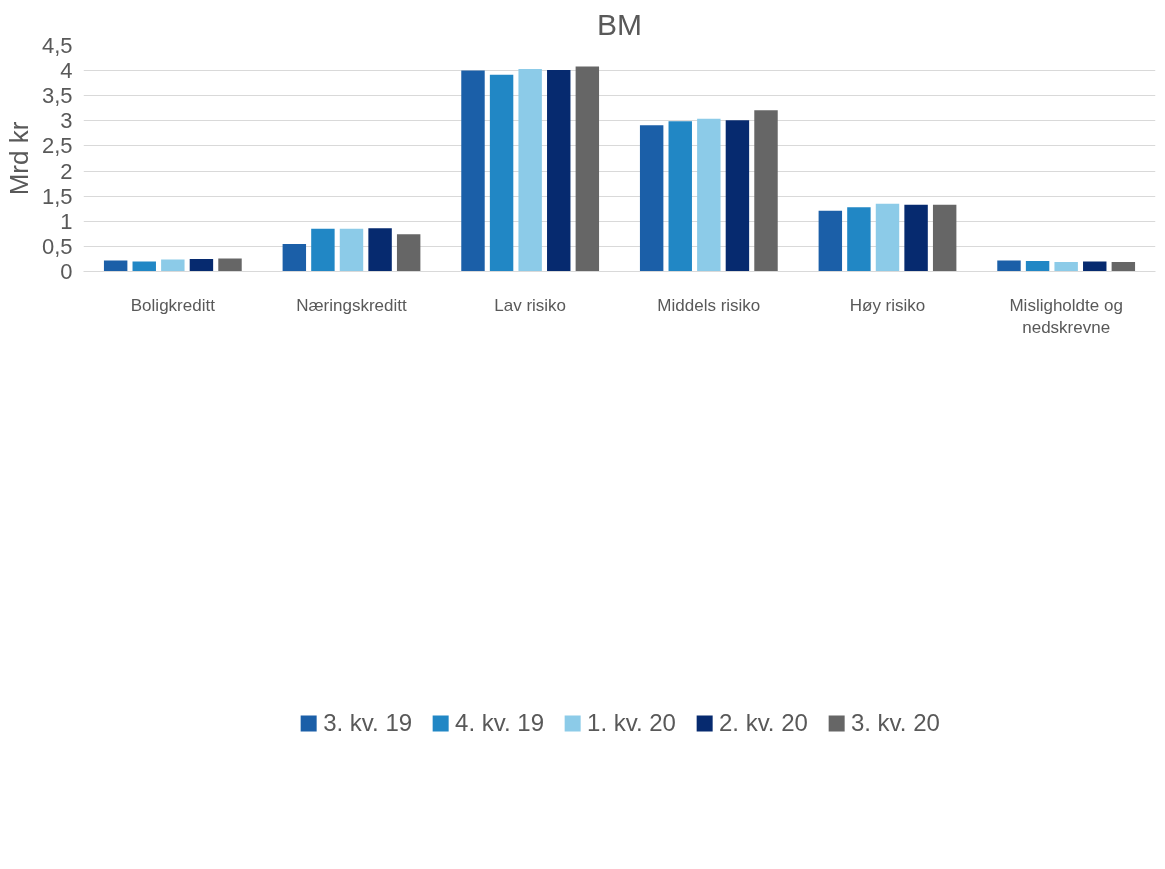  I want to click on y-tick-label: 2,5, so click(57, 146).